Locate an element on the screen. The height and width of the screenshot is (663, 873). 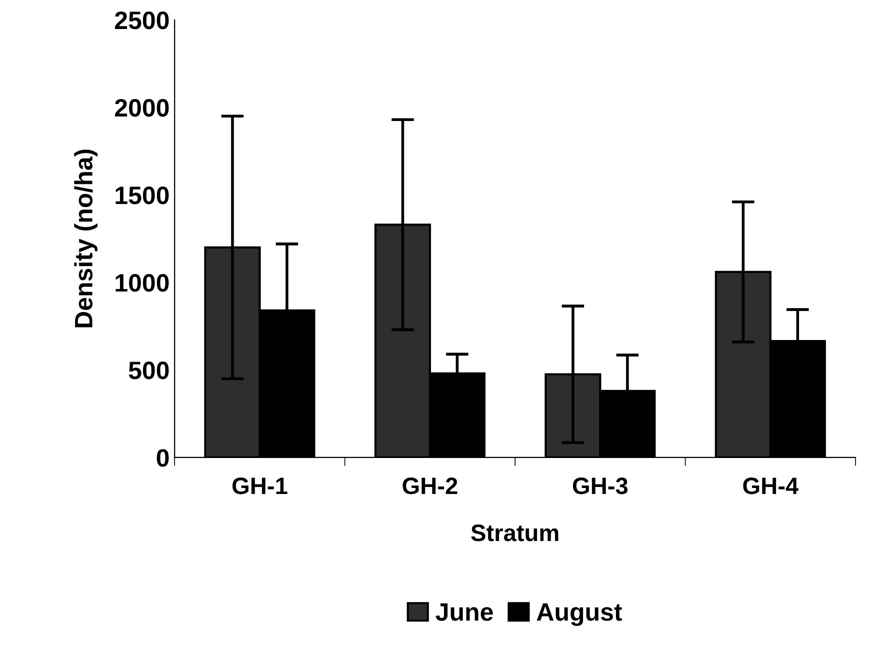
legend-label: June is located at coordinates (464, 612).